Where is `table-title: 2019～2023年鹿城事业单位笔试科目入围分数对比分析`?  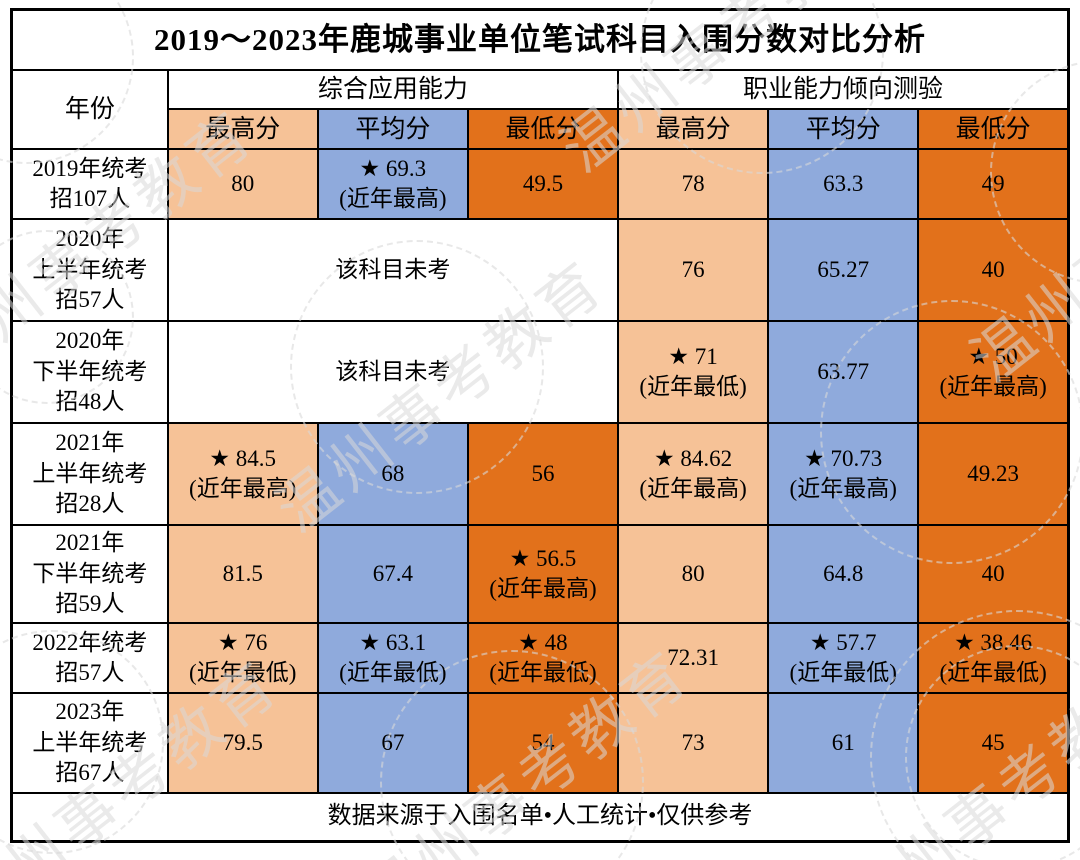
table-title: 2019～2023年鹿城事业单位笔试科目入围分数对比分析 is located at coordinates (540, 39).